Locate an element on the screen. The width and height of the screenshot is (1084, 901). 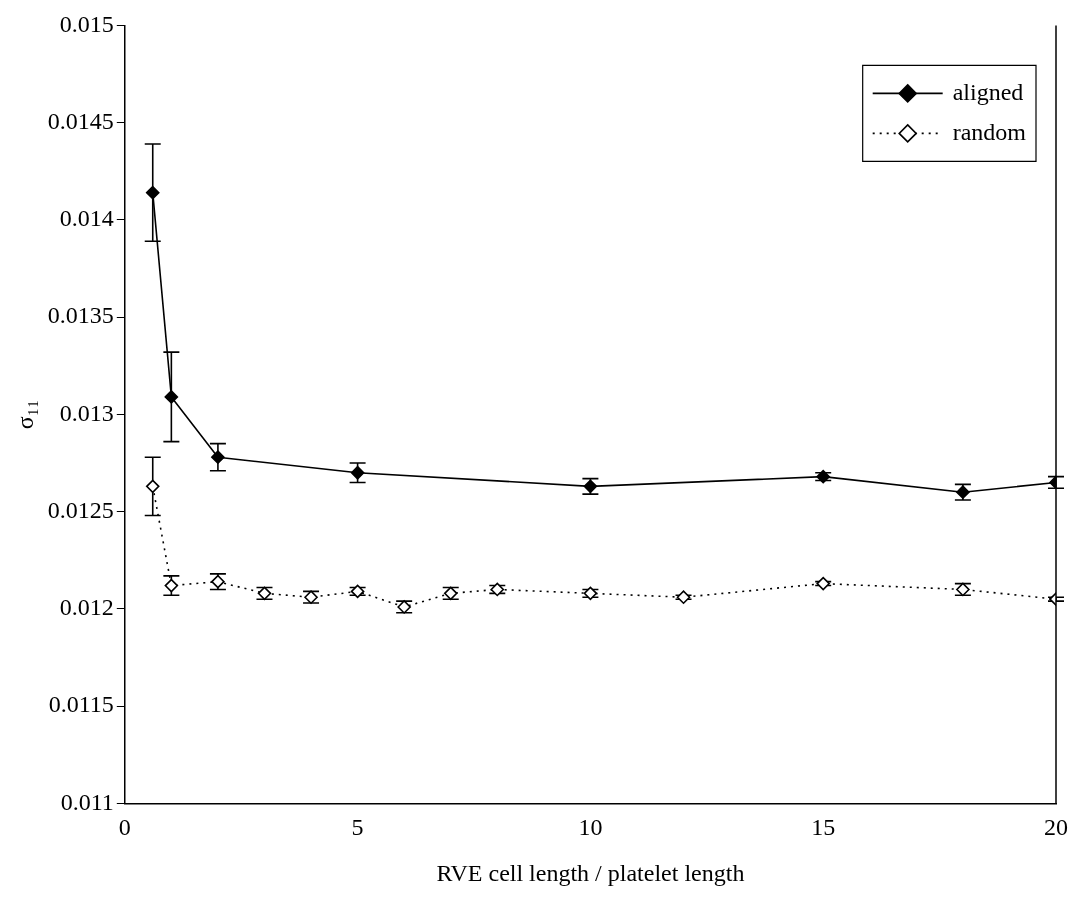
y-tick-label: 0.0115 is located at coordinates (81, 704).